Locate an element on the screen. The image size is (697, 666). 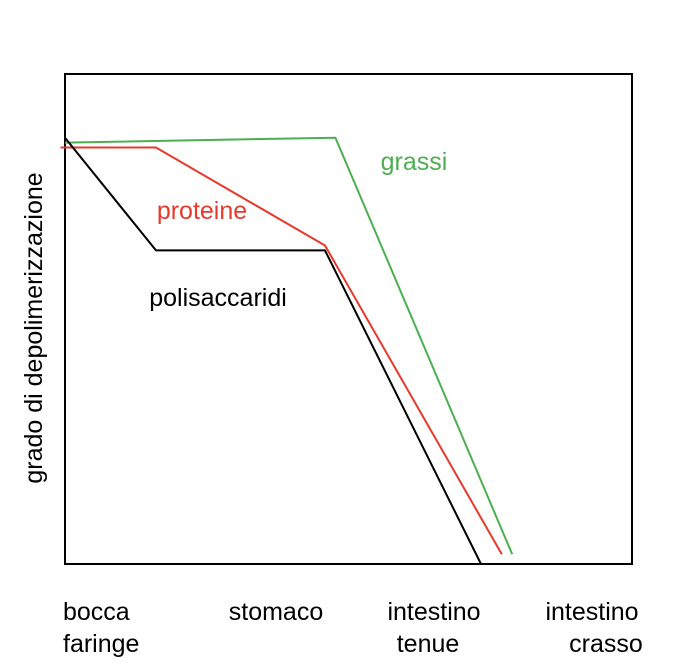
series-label-proteine: proteine is located at coordinates (202, 211).